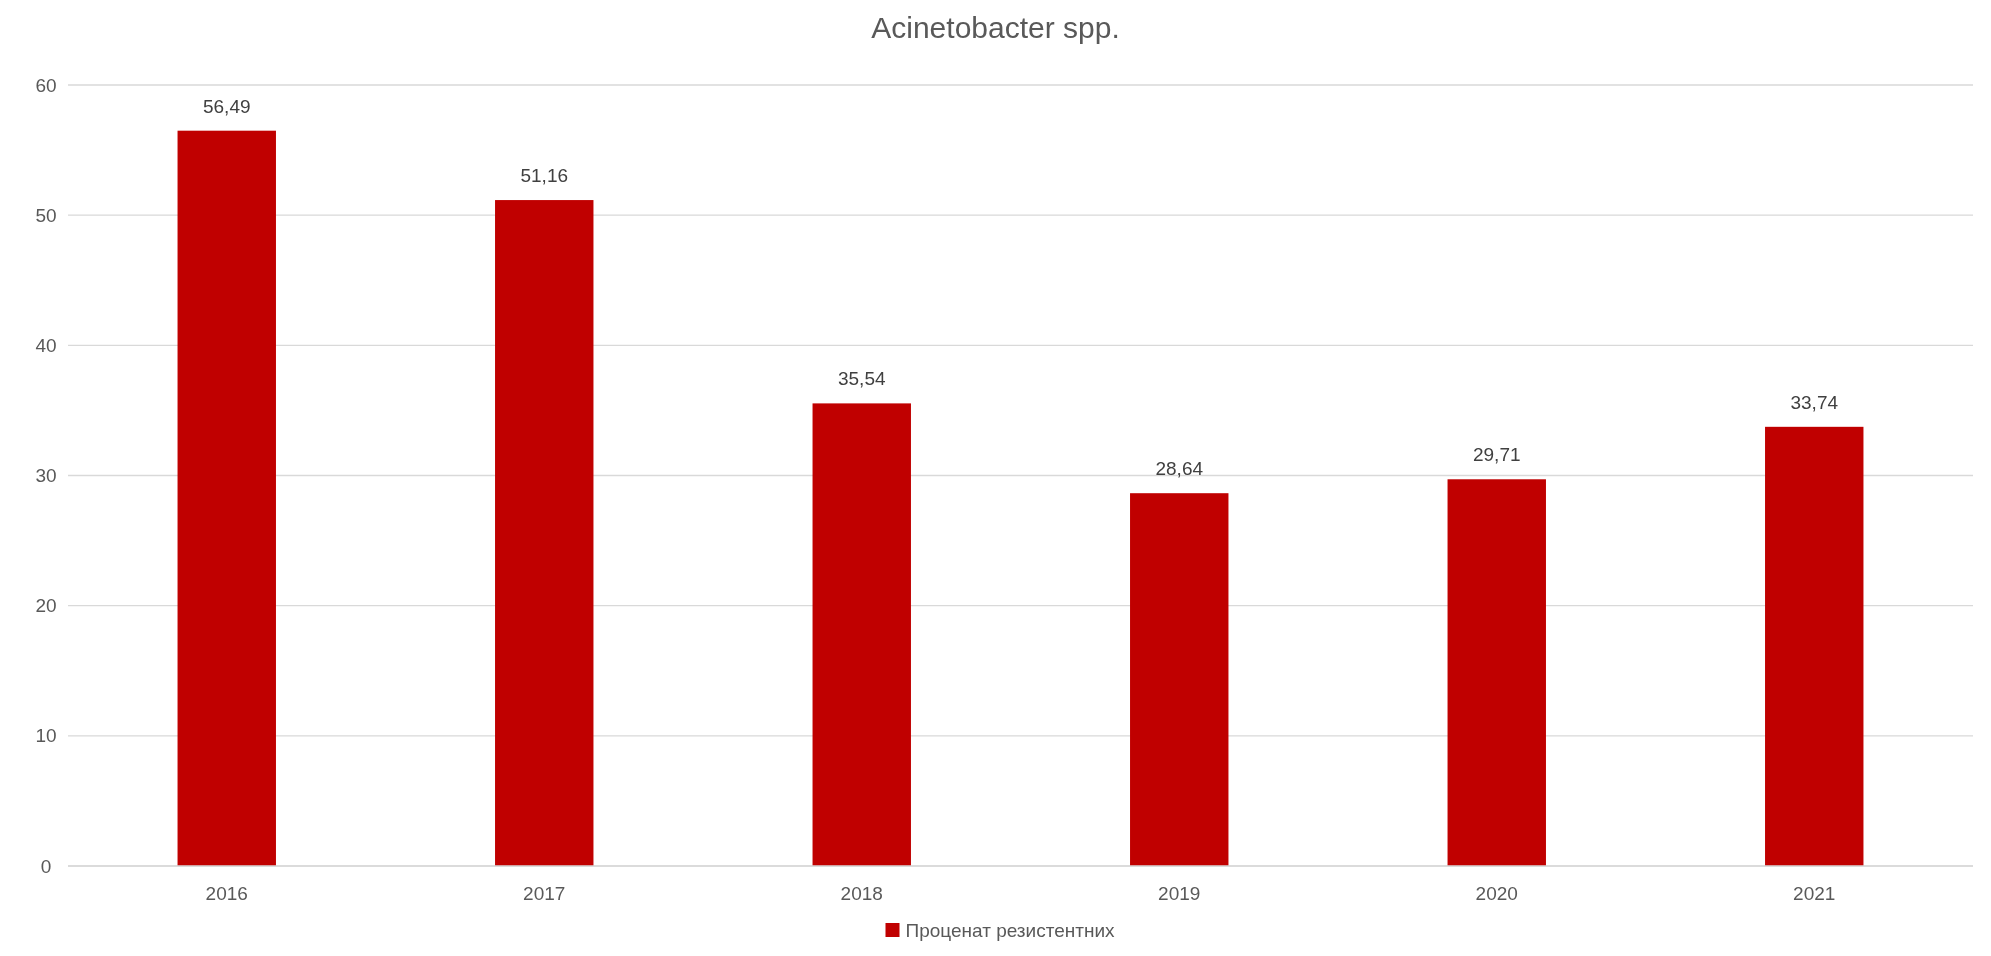  What do you see at coordinates (46, 736) in the screenshot?
I see `y-tick-label: 10` at bounding box center [46, 736].